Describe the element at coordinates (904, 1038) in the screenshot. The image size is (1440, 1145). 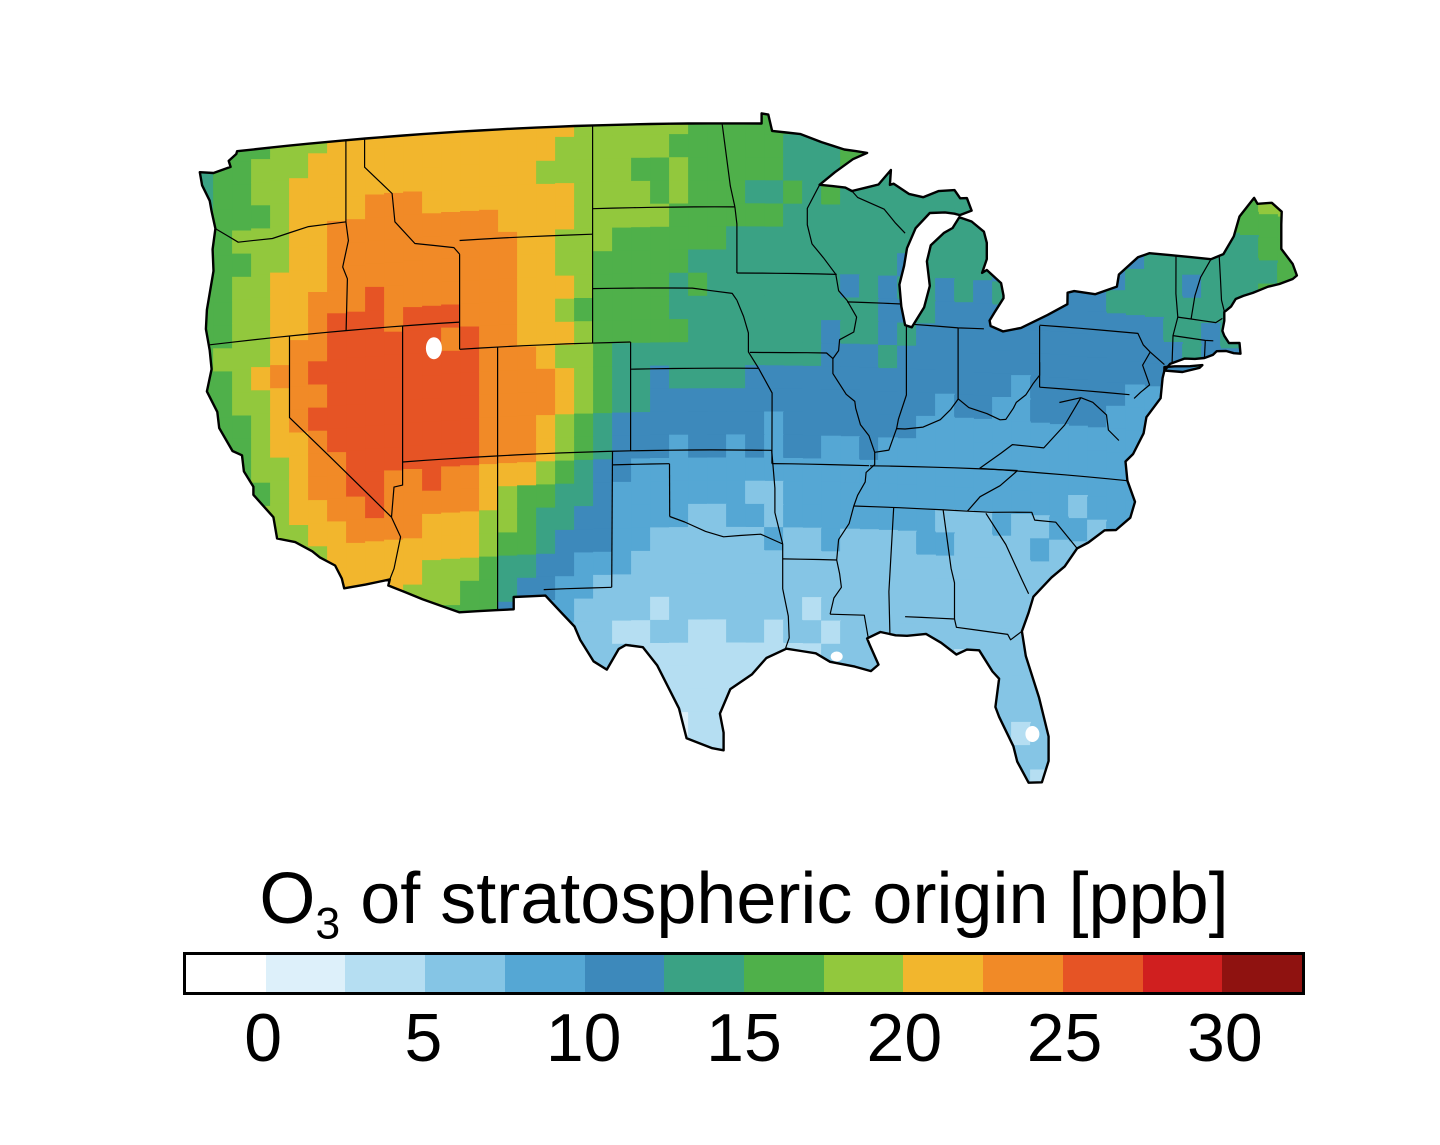
I see `tick-label-20: 20` at that location.